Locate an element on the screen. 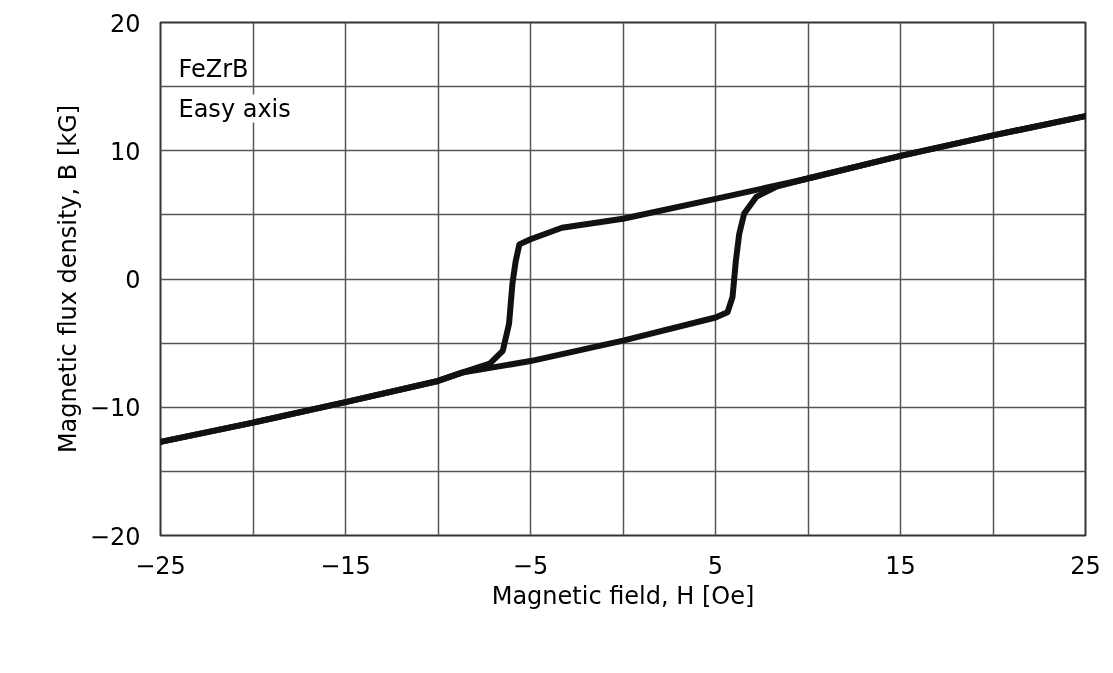 This screenshot has width=1113, height=673. y-axis-title: Magnetic flux density, B [kG] is located at coordinates (67, 279).